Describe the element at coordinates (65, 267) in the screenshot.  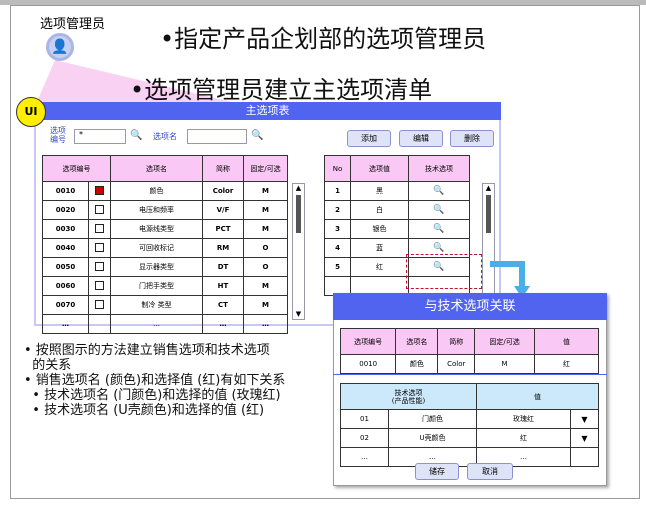
I see `cell: 0050` at that location.